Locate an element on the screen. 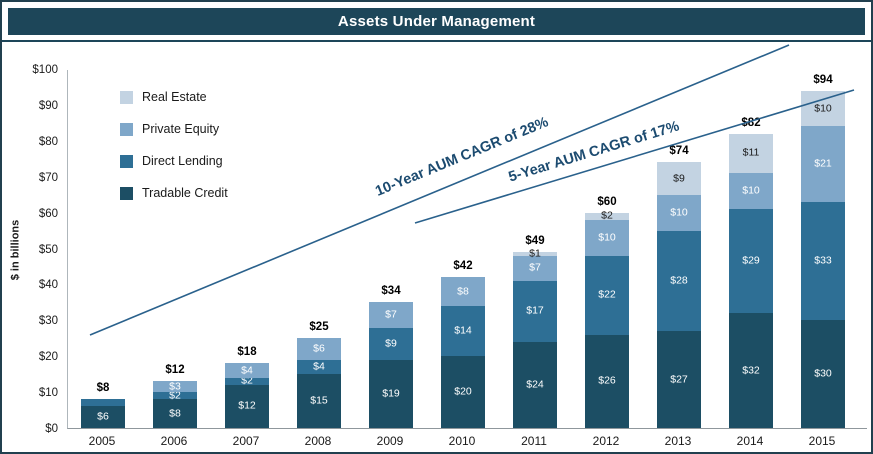  bar-2012: $26 $22 $10 $2 is located at coordinates (607, 319).